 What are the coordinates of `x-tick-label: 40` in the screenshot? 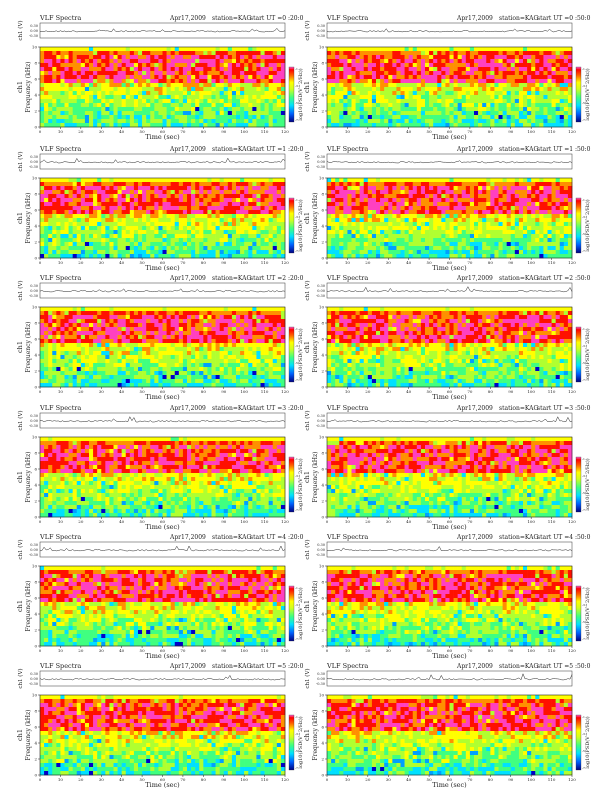 It's located at (122, 131).